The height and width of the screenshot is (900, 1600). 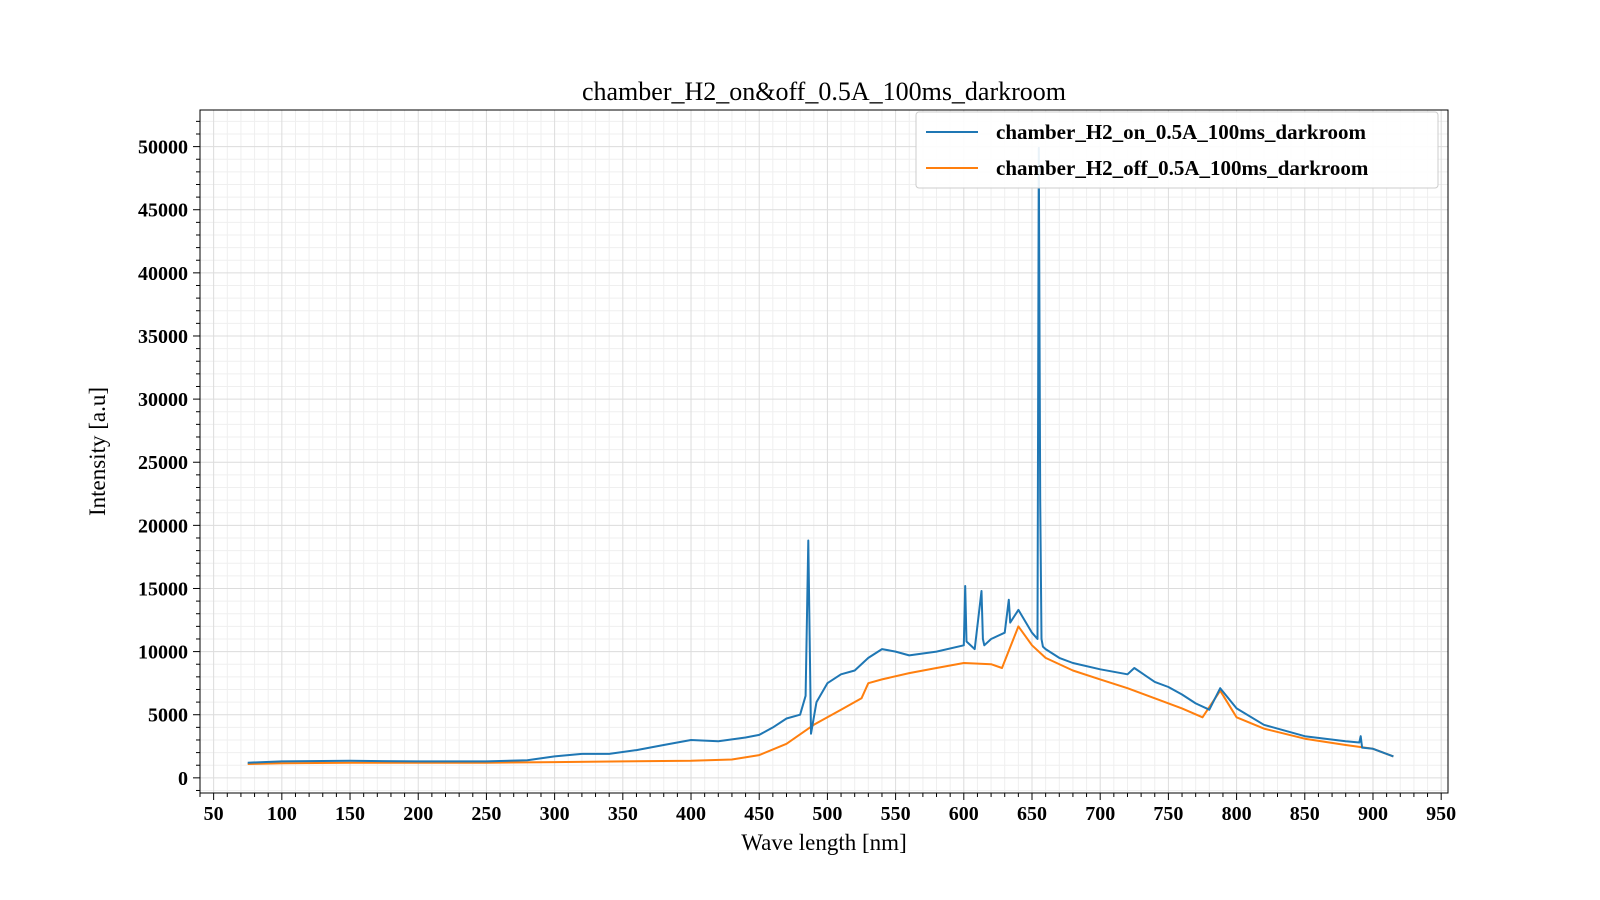 What do you see at coordinates (827, 814) in the screenshot?
I see `x-tick-label: 500` at bounding box center [827, 814].